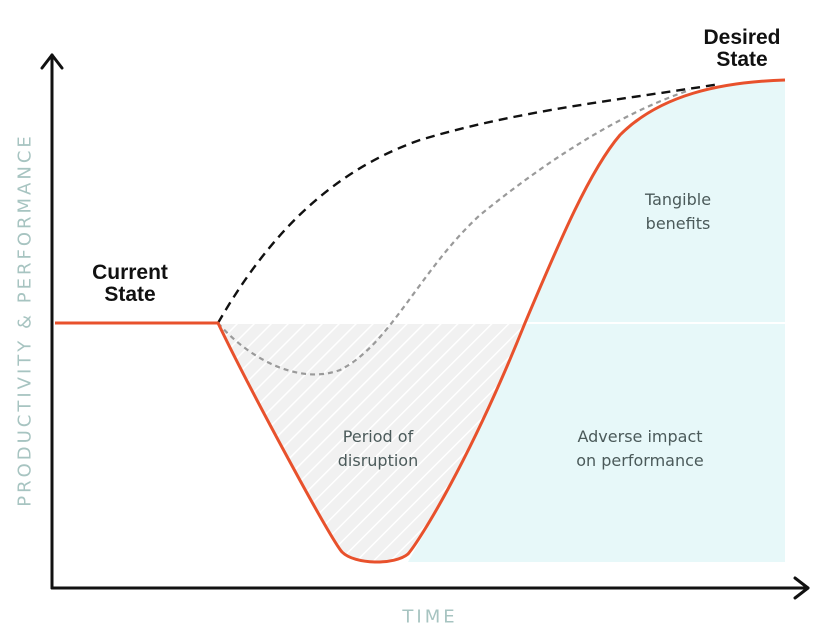  I want to click on adverse-impact-line-2: on performance, so click(640, 460).